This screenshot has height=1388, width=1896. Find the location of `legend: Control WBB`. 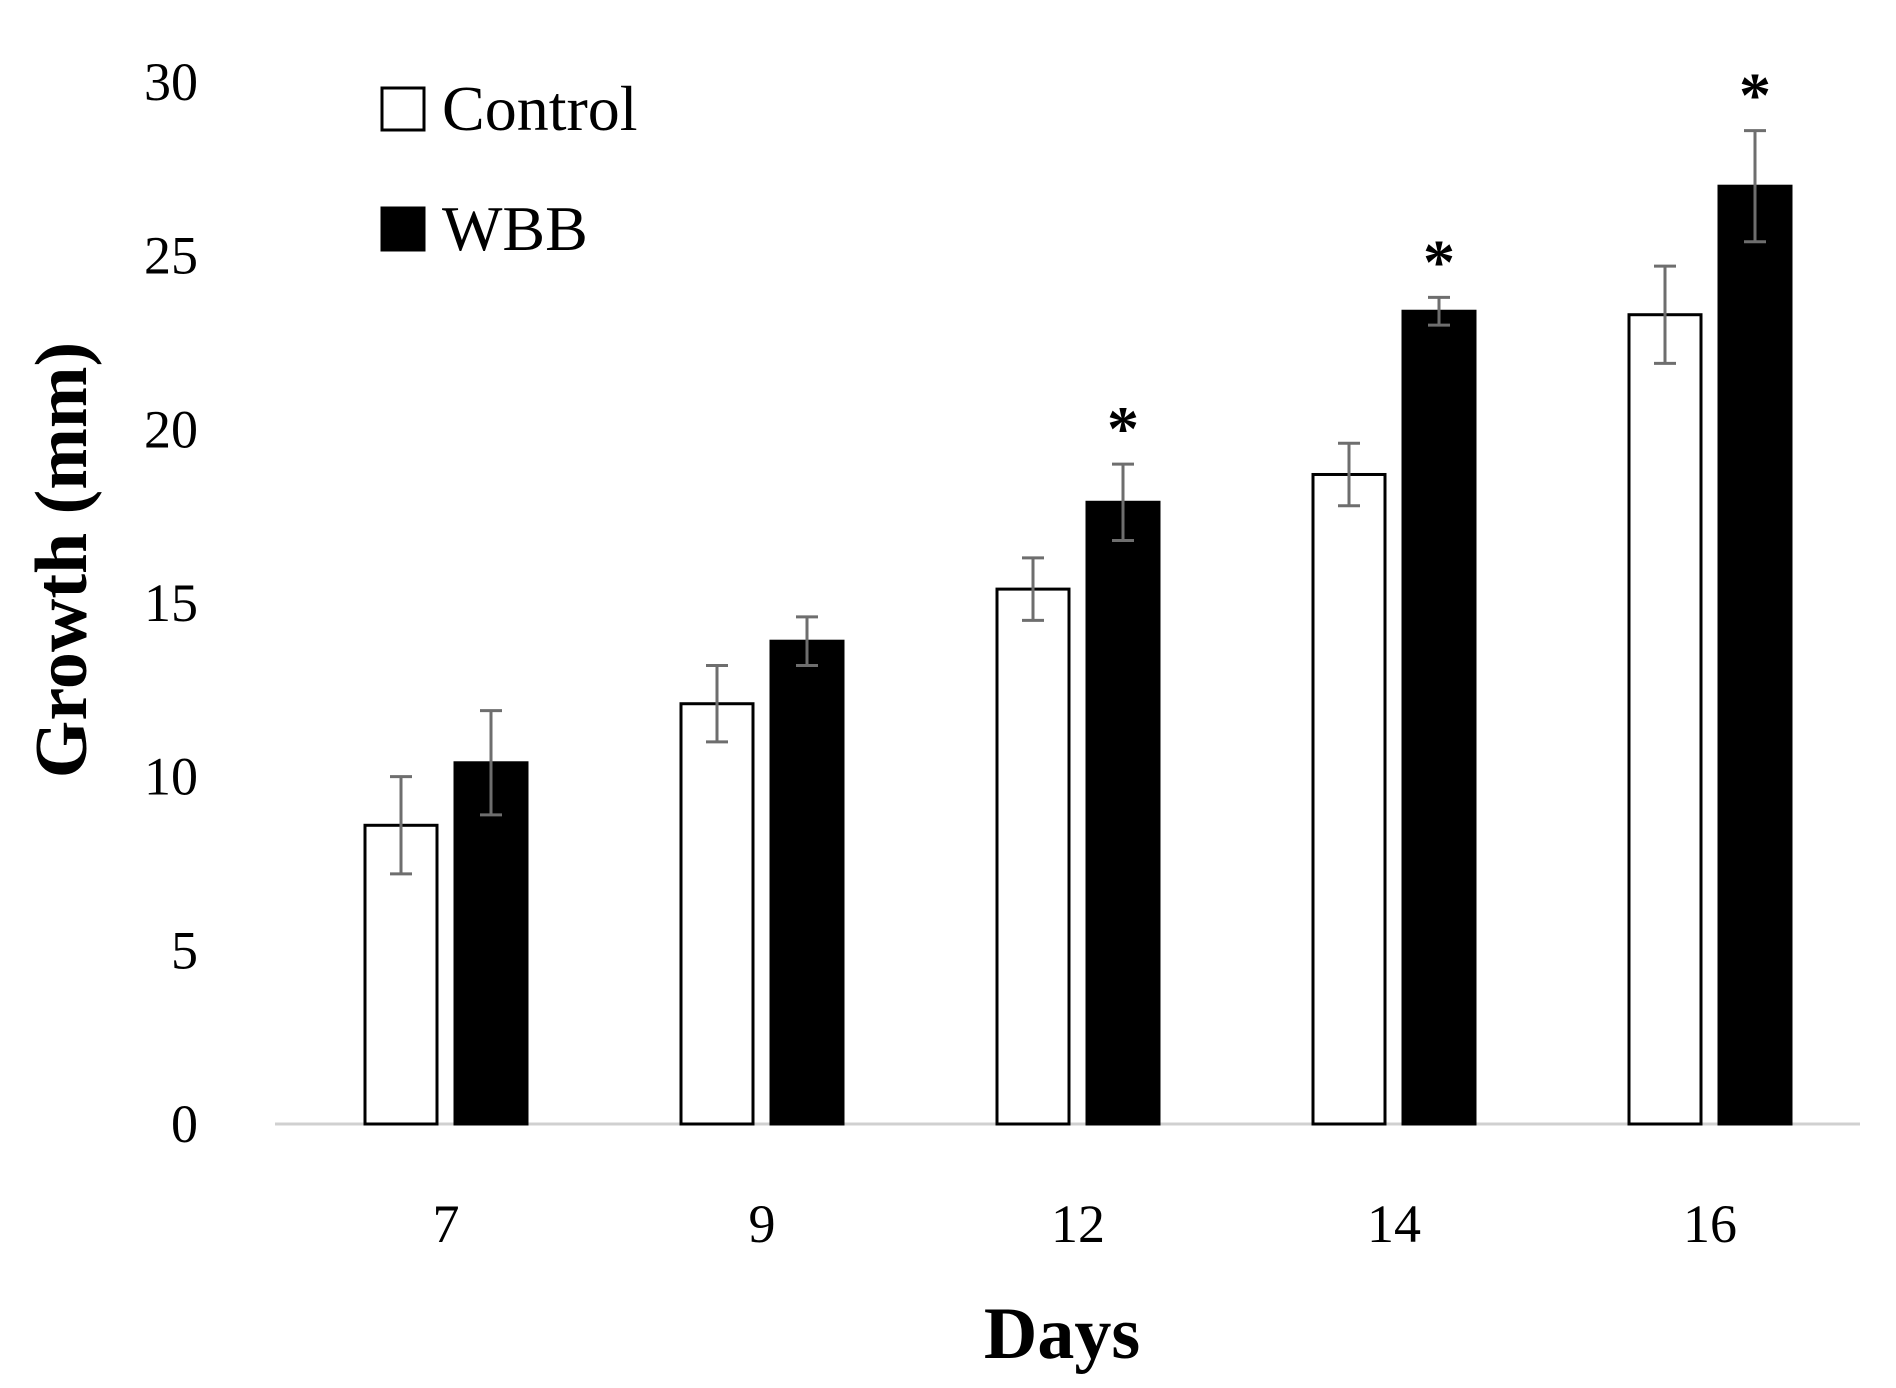

legend: Control WBB is located at coordinates (509, 168).